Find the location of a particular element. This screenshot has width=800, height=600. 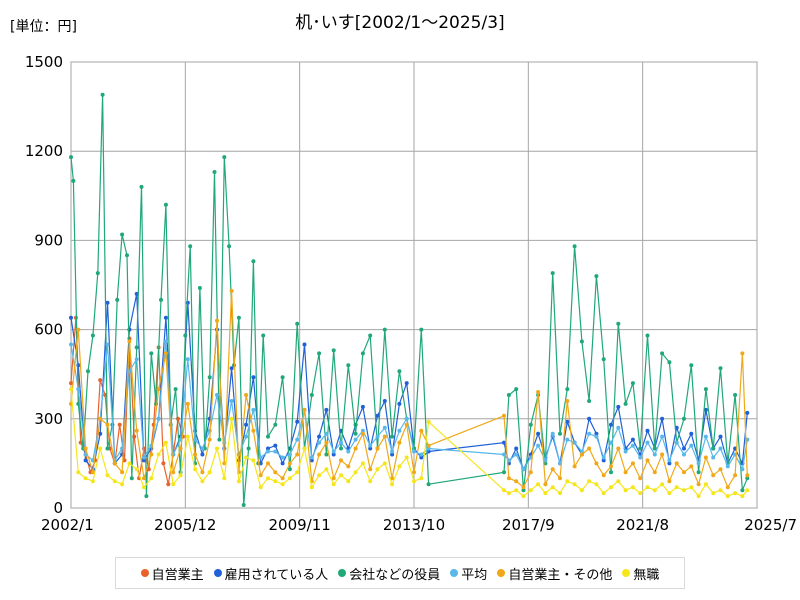

legend: 自営業主 雇用されている人 会社などの役員 平均 自営業主・その他 無職 is located at coordinates (400, 573).